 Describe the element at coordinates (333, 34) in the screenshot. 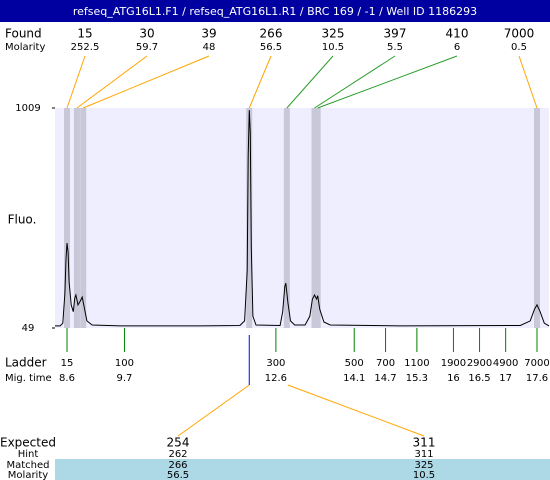

I see `found-size: 325` at that location.